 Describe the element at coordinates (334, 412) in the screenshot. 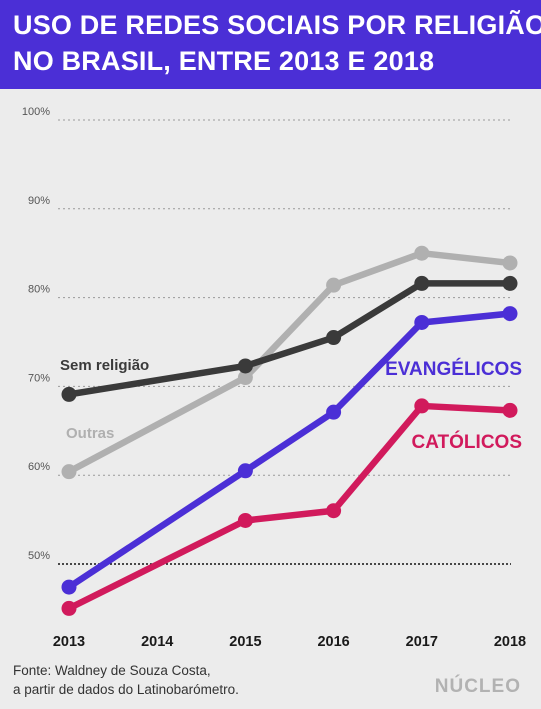

I see `data-point-2-2016` at that location.